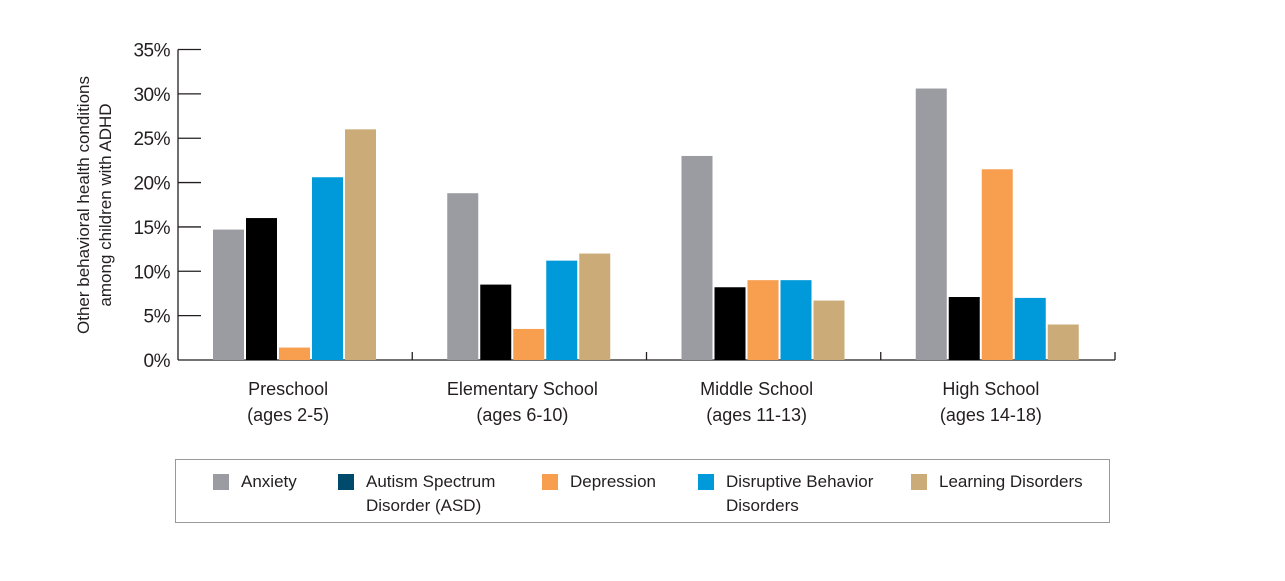 This screenshot has width=1285, height=581. Describe the element at coordinates (522, 415) in the screenshot. I see `x-category-label: (ages 6-10)` at that location.